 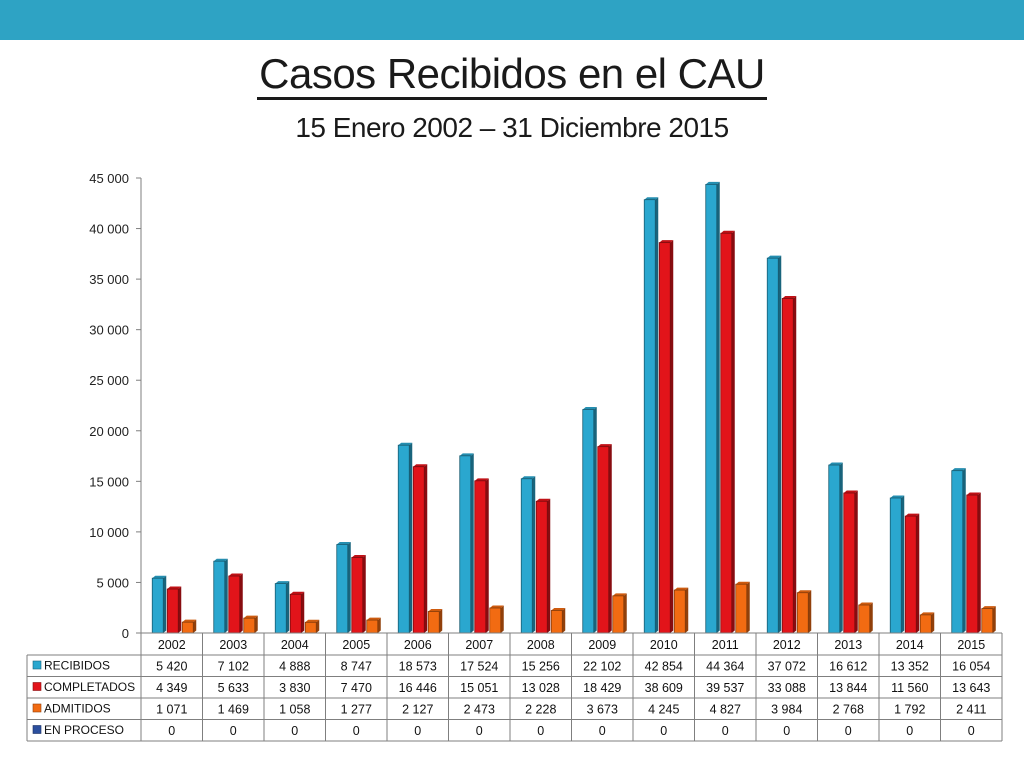 I want to click on data-label: 13 643, so click(x=971, y=688).